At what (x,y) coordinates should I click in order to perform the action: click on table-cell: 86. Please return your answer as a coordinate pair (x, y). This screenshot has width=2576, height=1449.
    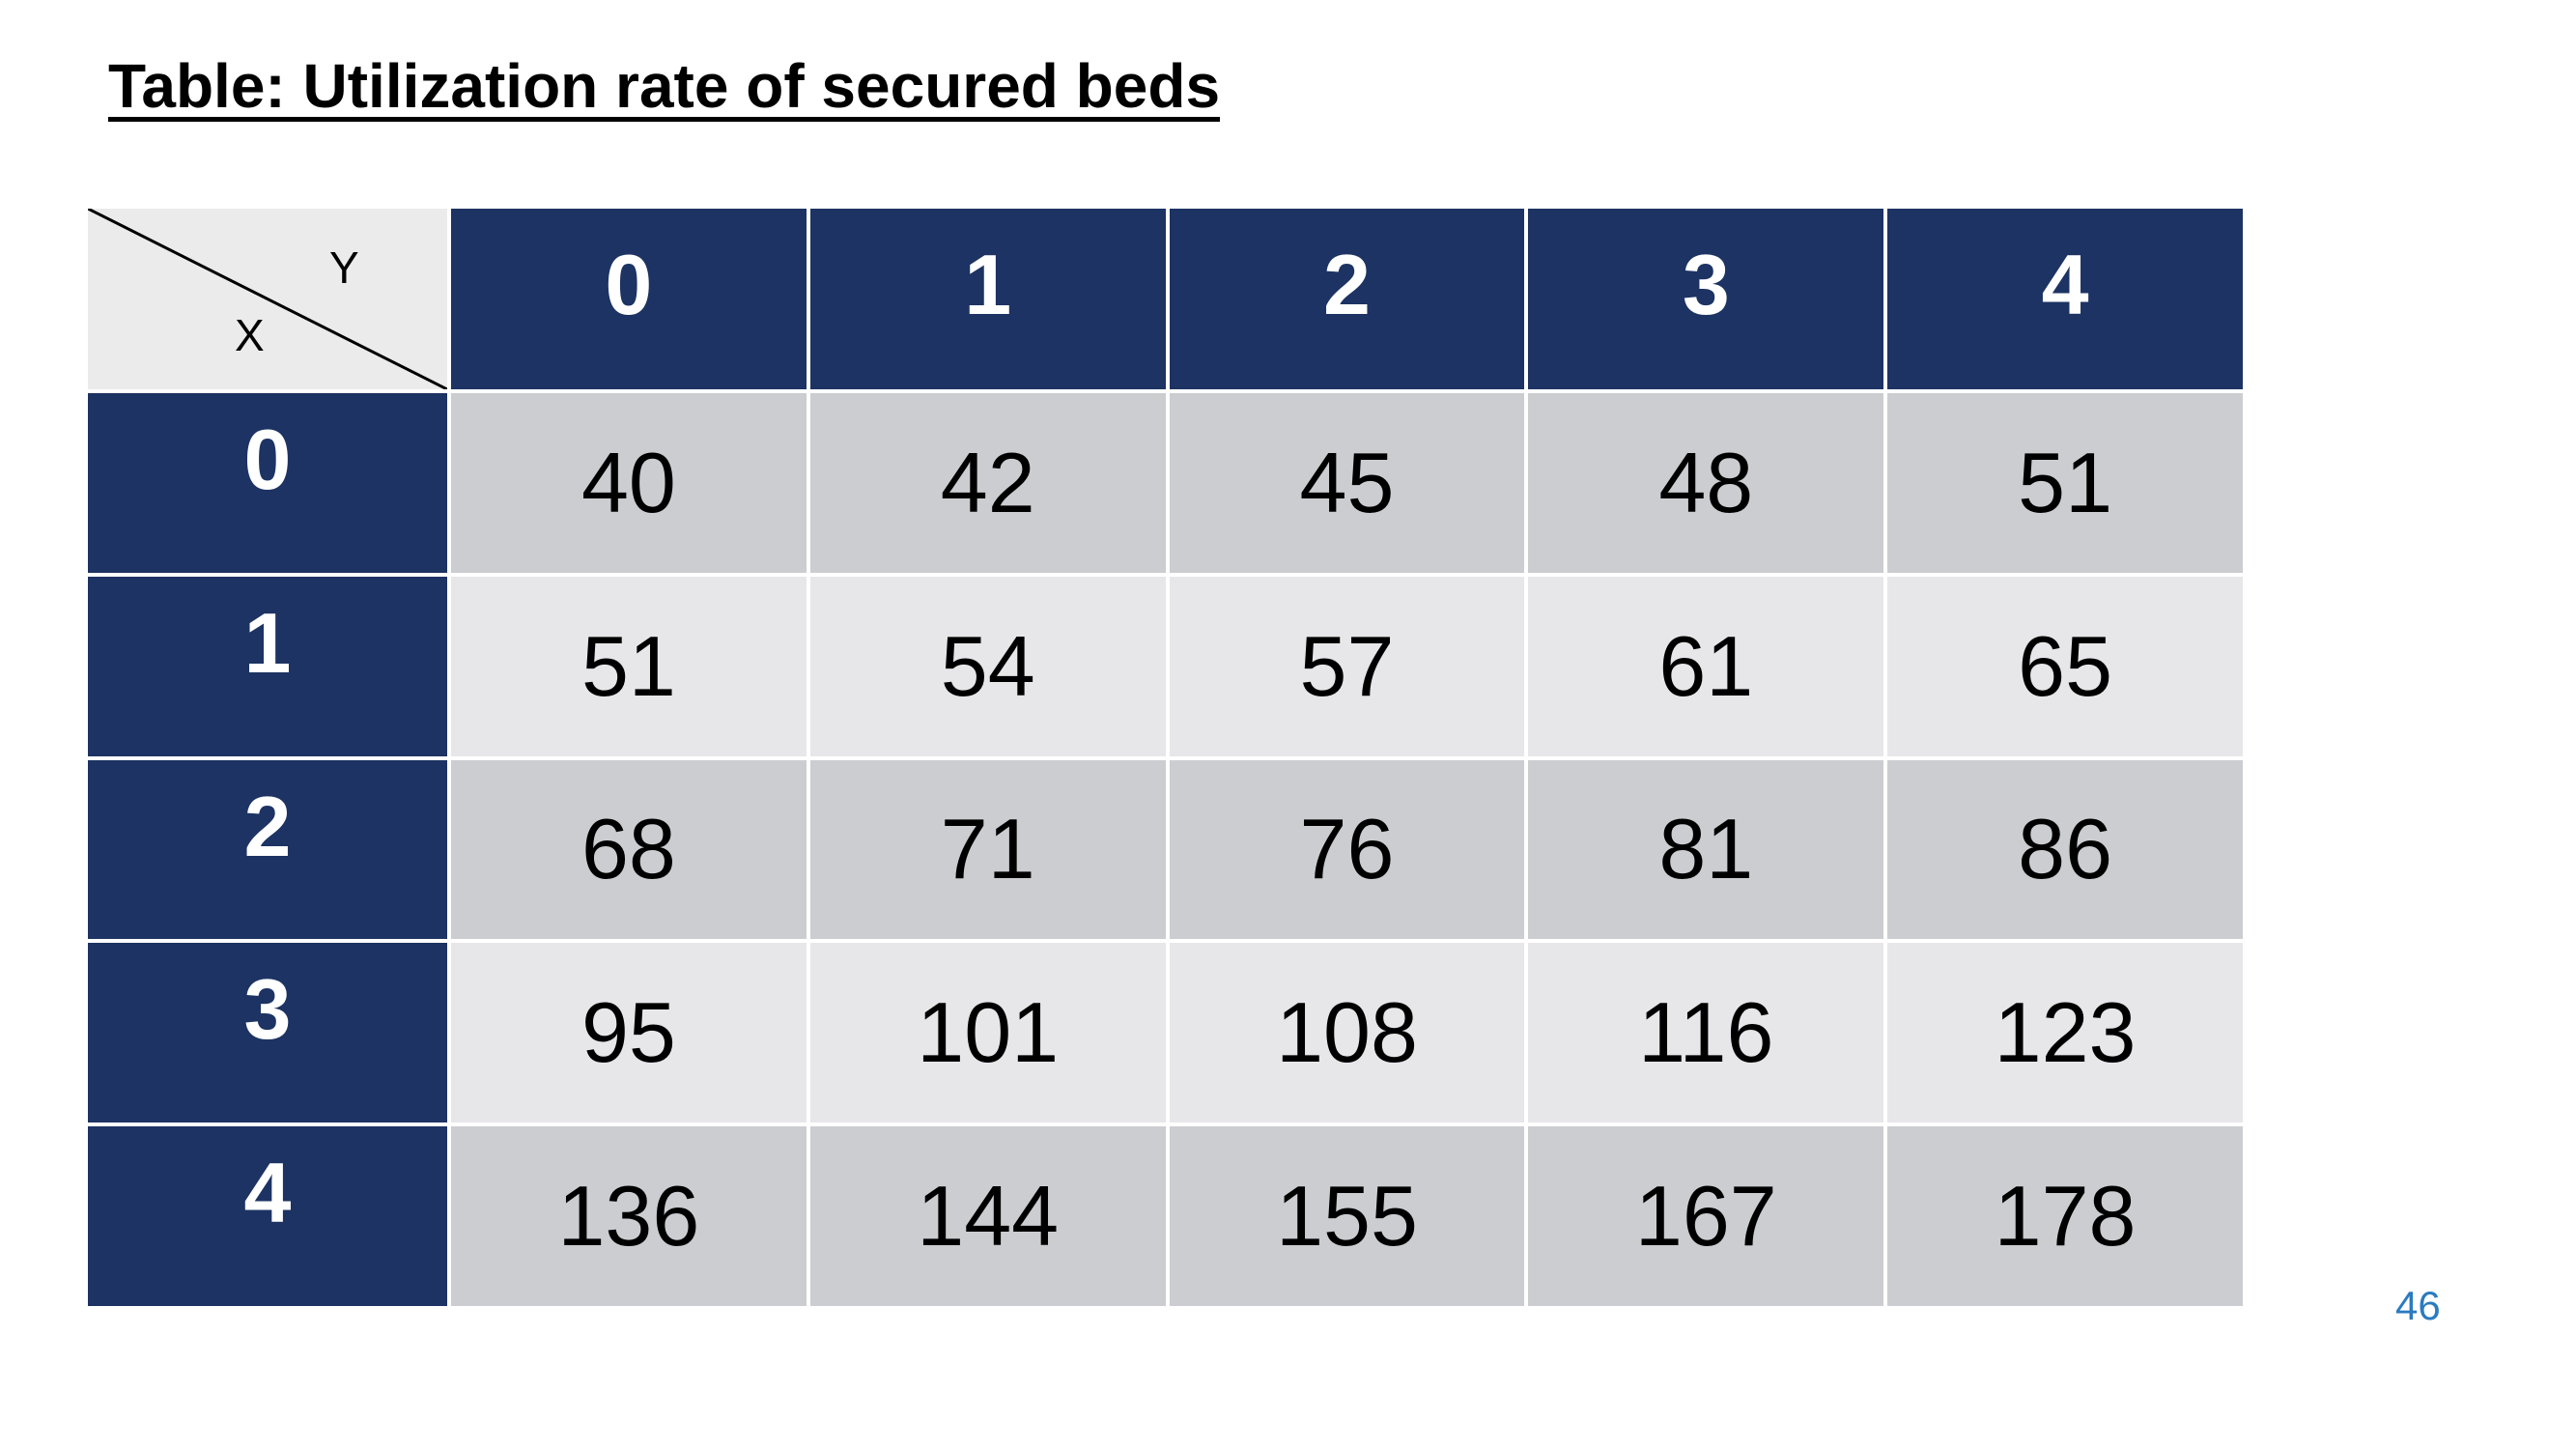
    Looking at the image, I should click on (2065, 849).